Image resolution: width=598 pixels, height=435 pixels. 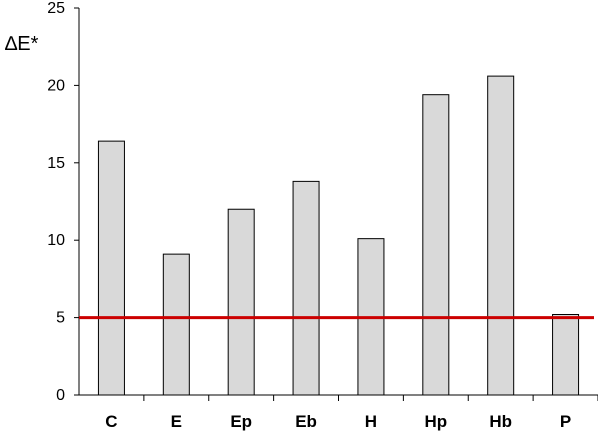 I want to click on y-tick-label: 10, so click(x=56, y=240).